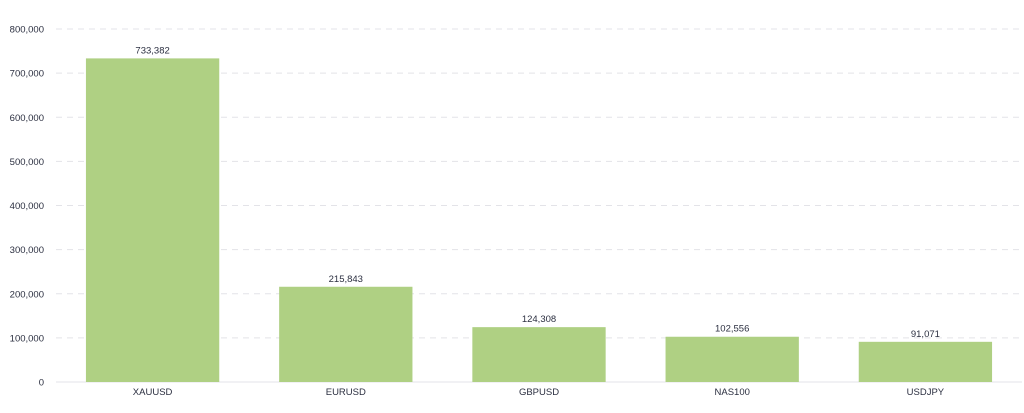  I want to click on y-tick-label: 200,000, so click(27, 294).